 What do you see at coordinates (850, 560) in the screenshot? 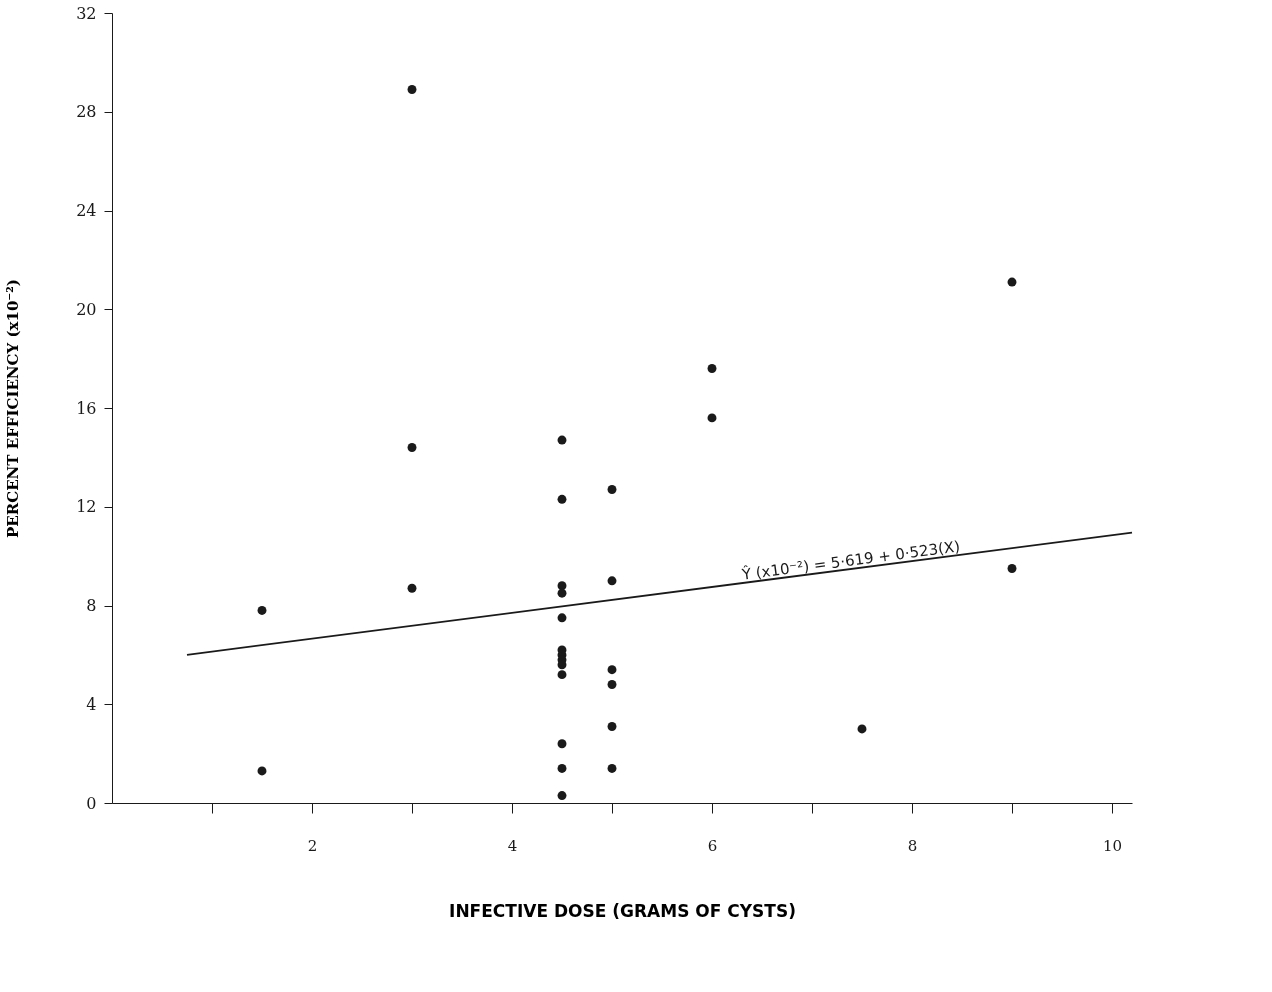
I see `annotation: Ŷ (x10⁻²) = 5·619 + 0·523(X)` at bounding box center [850, 560].